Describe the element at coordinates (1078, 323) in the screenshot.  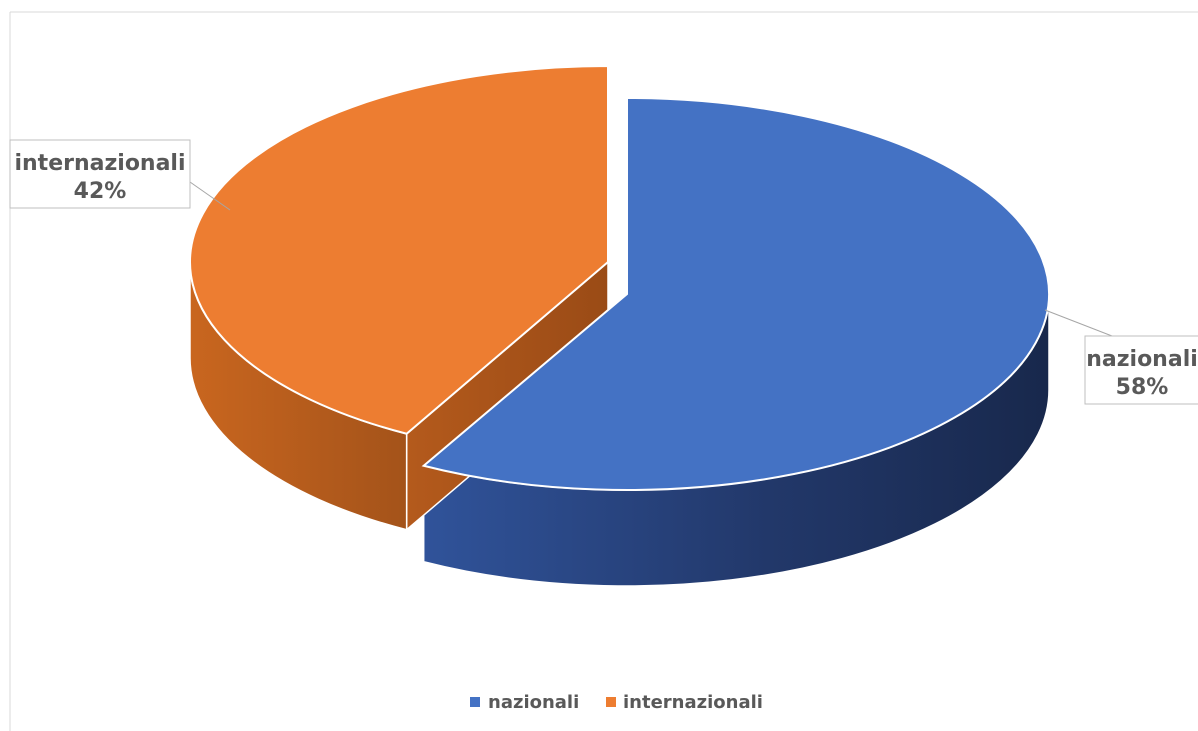
I see `leader-line-nazionali` at that location.